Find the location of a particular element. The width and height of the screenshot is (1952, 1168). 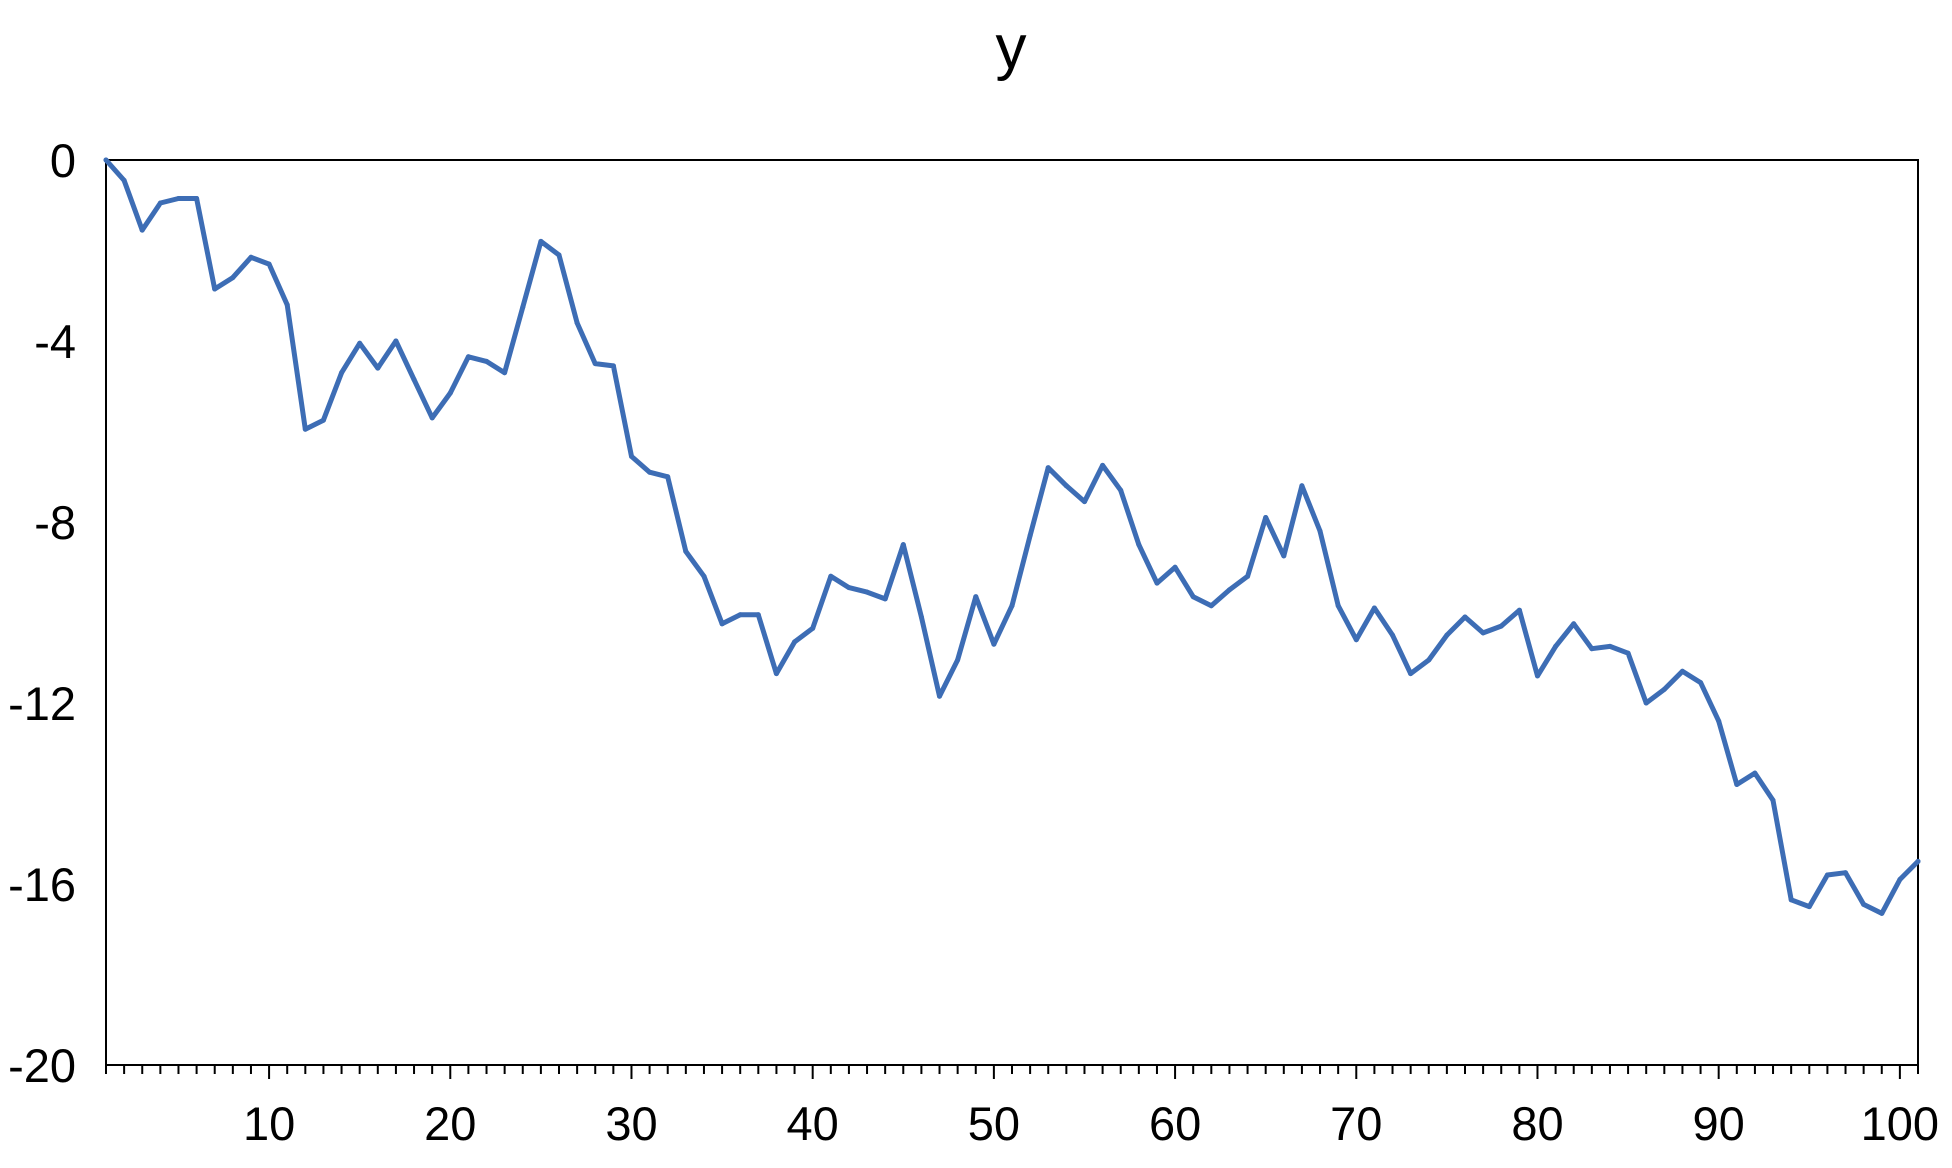

x-tick-label: 60 is located at coordinates (1175, 1123).